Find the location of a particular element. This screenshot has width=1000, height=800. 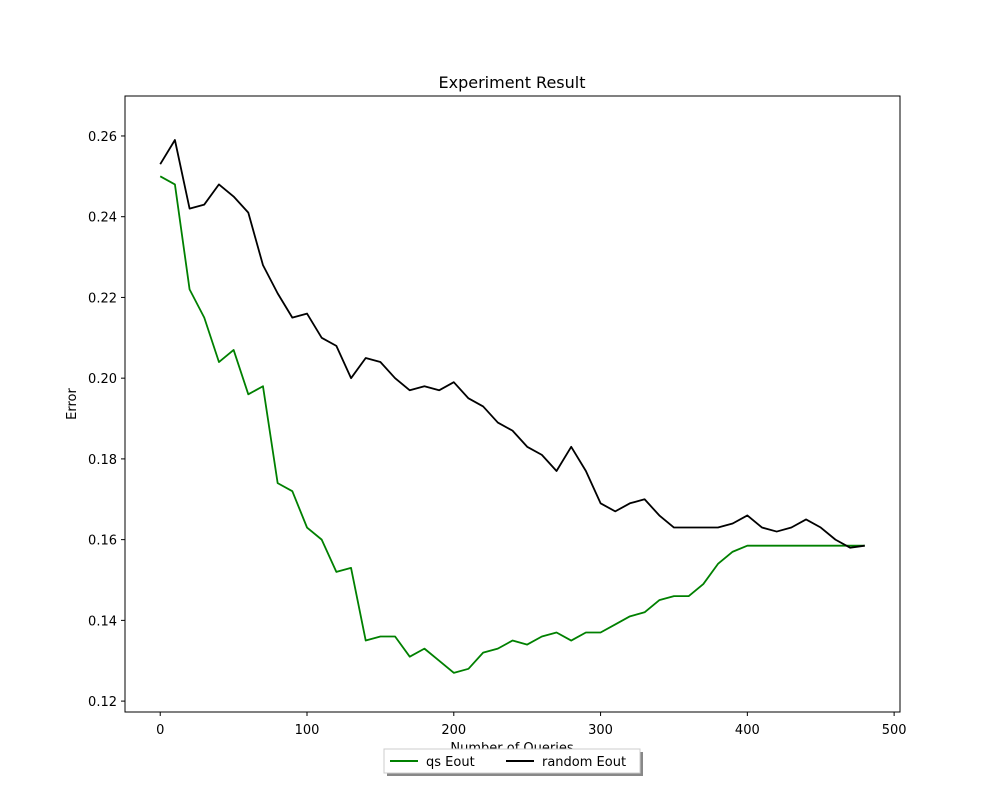

y-tick-label: 0.18 is located at coordinates (102, 460).